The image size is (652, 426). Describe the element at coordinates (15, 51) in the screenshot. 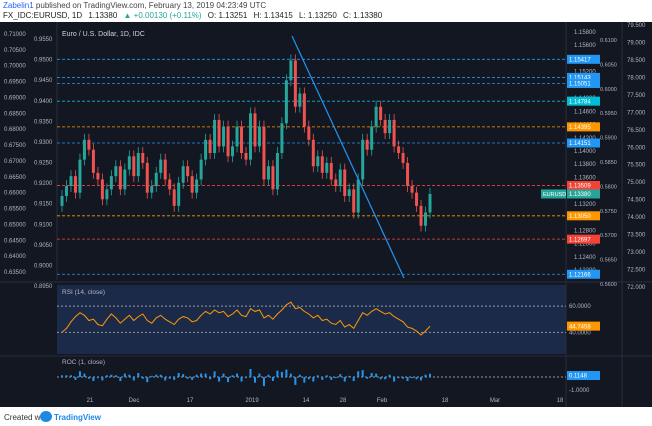

I see `left-axis-label-1: 0.70500` at that location.